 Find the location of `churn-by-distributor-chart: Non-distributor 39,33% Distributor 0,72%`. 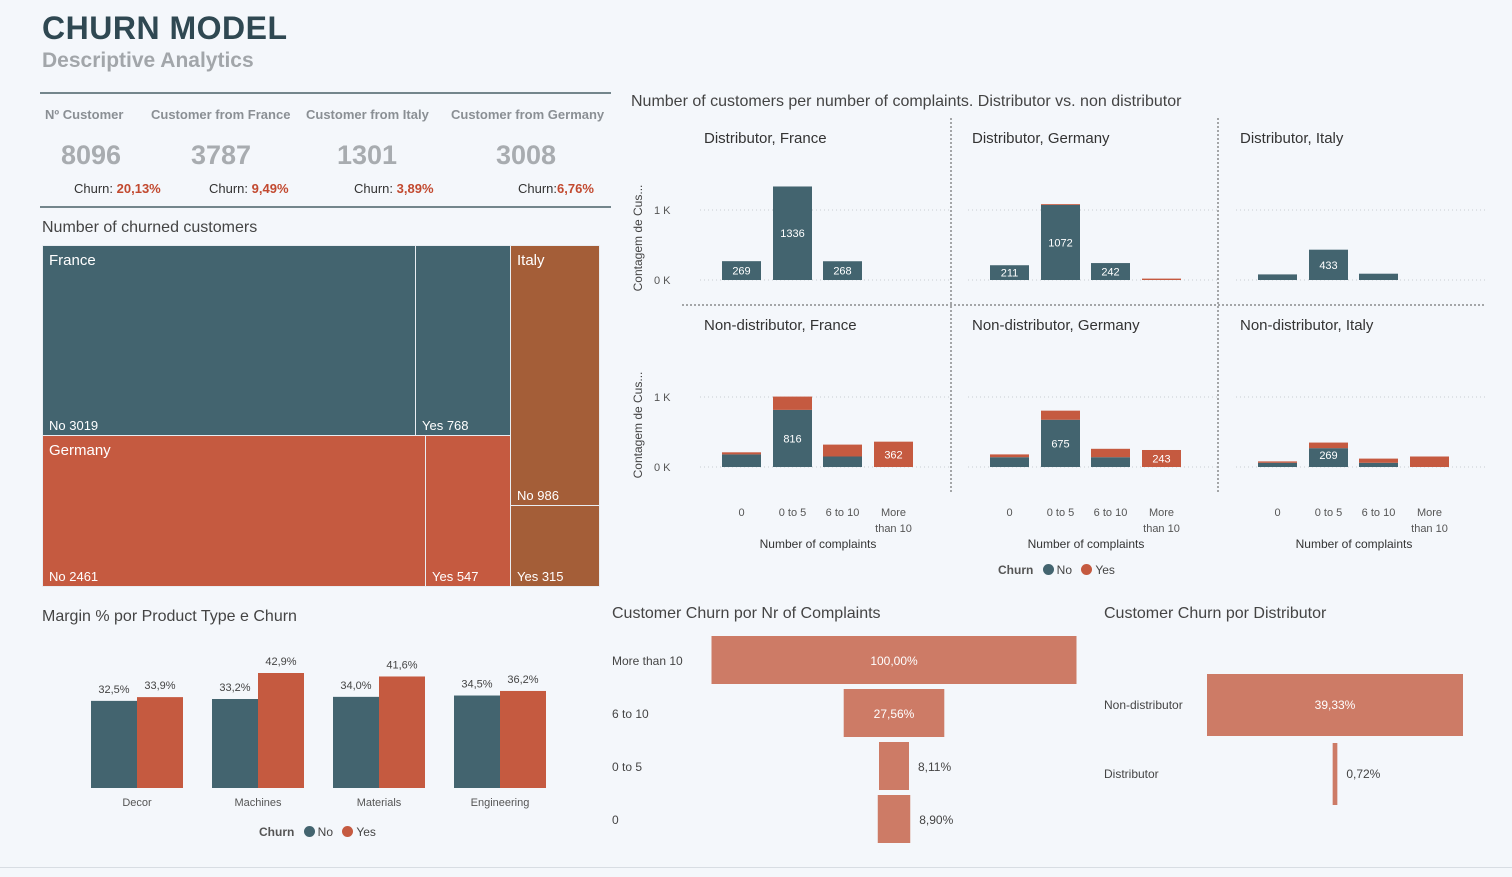

churn-by-distributor-chart: Non-distributor 39,33% Distributor 0,72% is located at coordinates (1300, 740).